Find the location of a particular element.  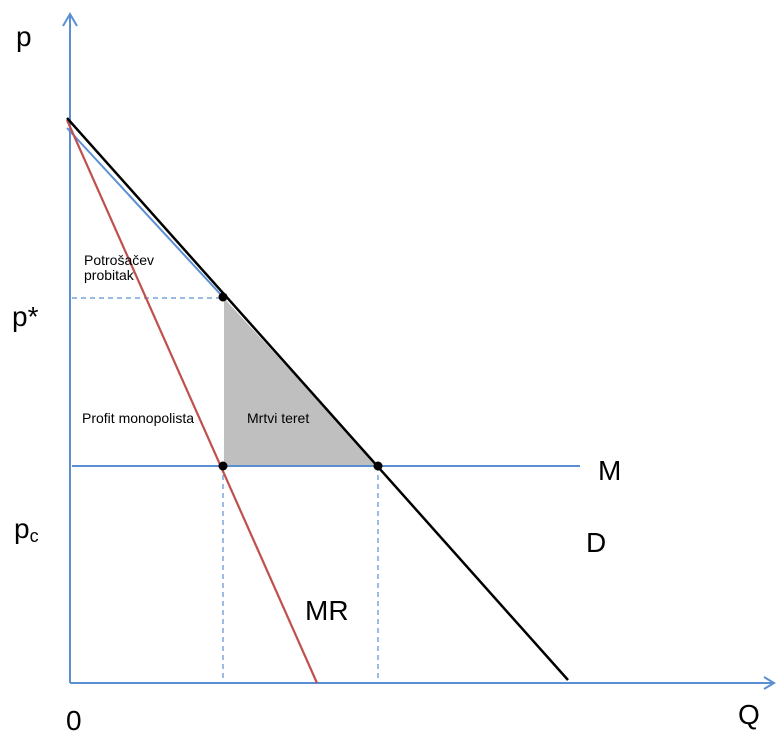

x-axis-label: Q is located at coordinates (749, 714).